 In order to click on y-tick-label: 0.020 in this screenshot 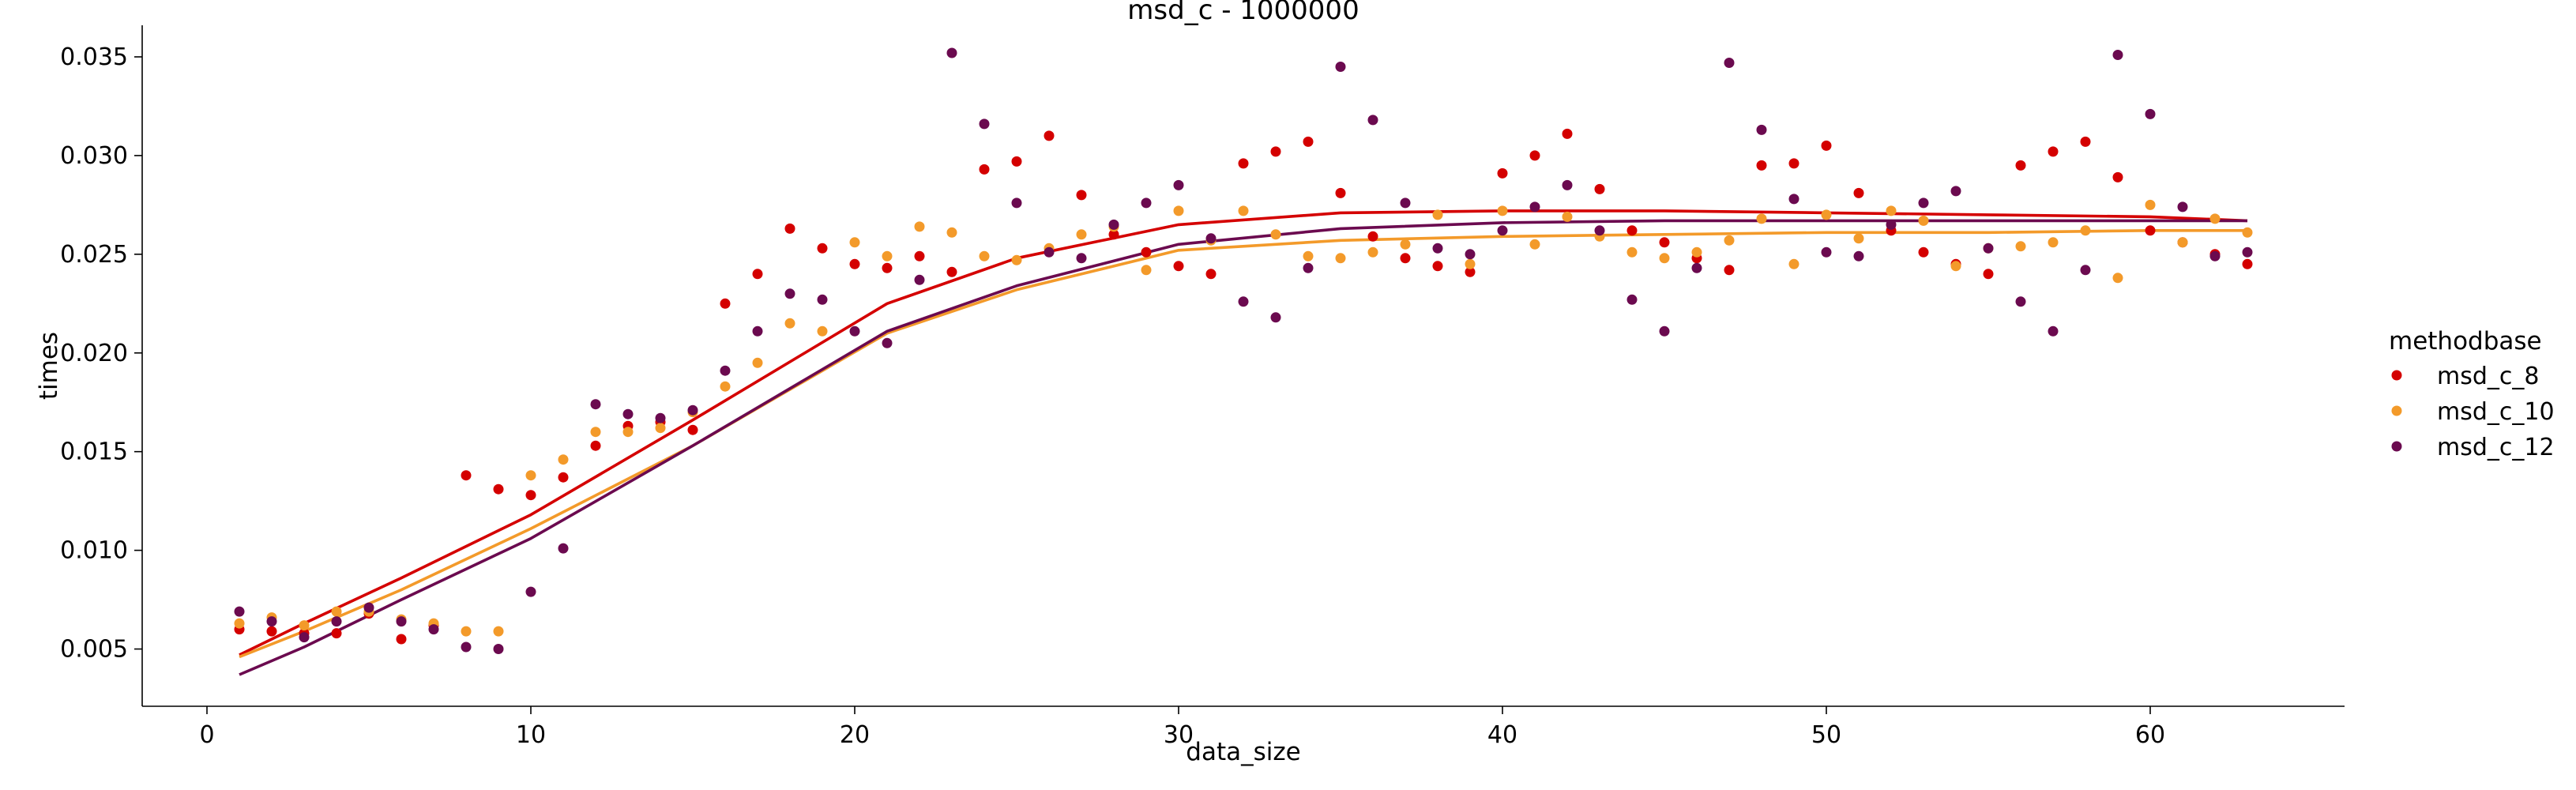, I will do `click(94, 354)`.